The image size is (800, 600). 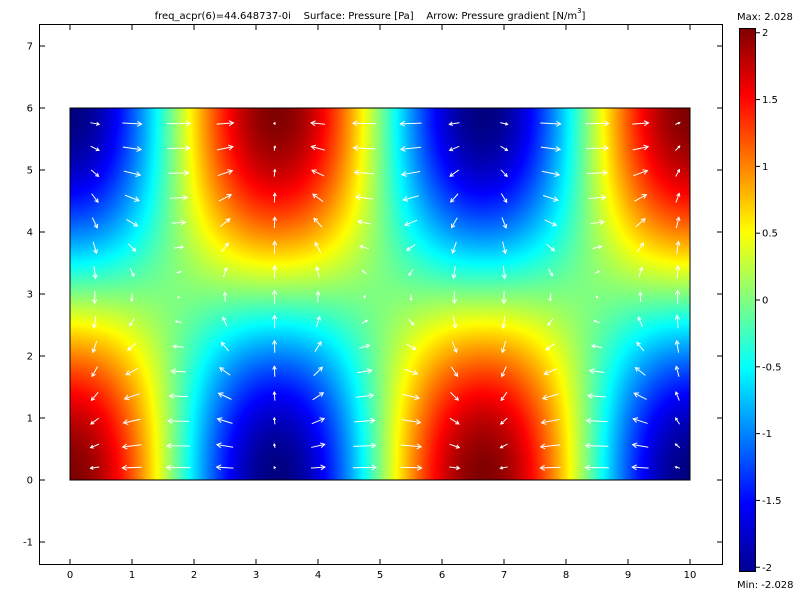 What do you see at coordinates (765, 585) in the screenshot?
I see `colorbar-min-label: Min: -2.028` at bounding box center [765, 585].